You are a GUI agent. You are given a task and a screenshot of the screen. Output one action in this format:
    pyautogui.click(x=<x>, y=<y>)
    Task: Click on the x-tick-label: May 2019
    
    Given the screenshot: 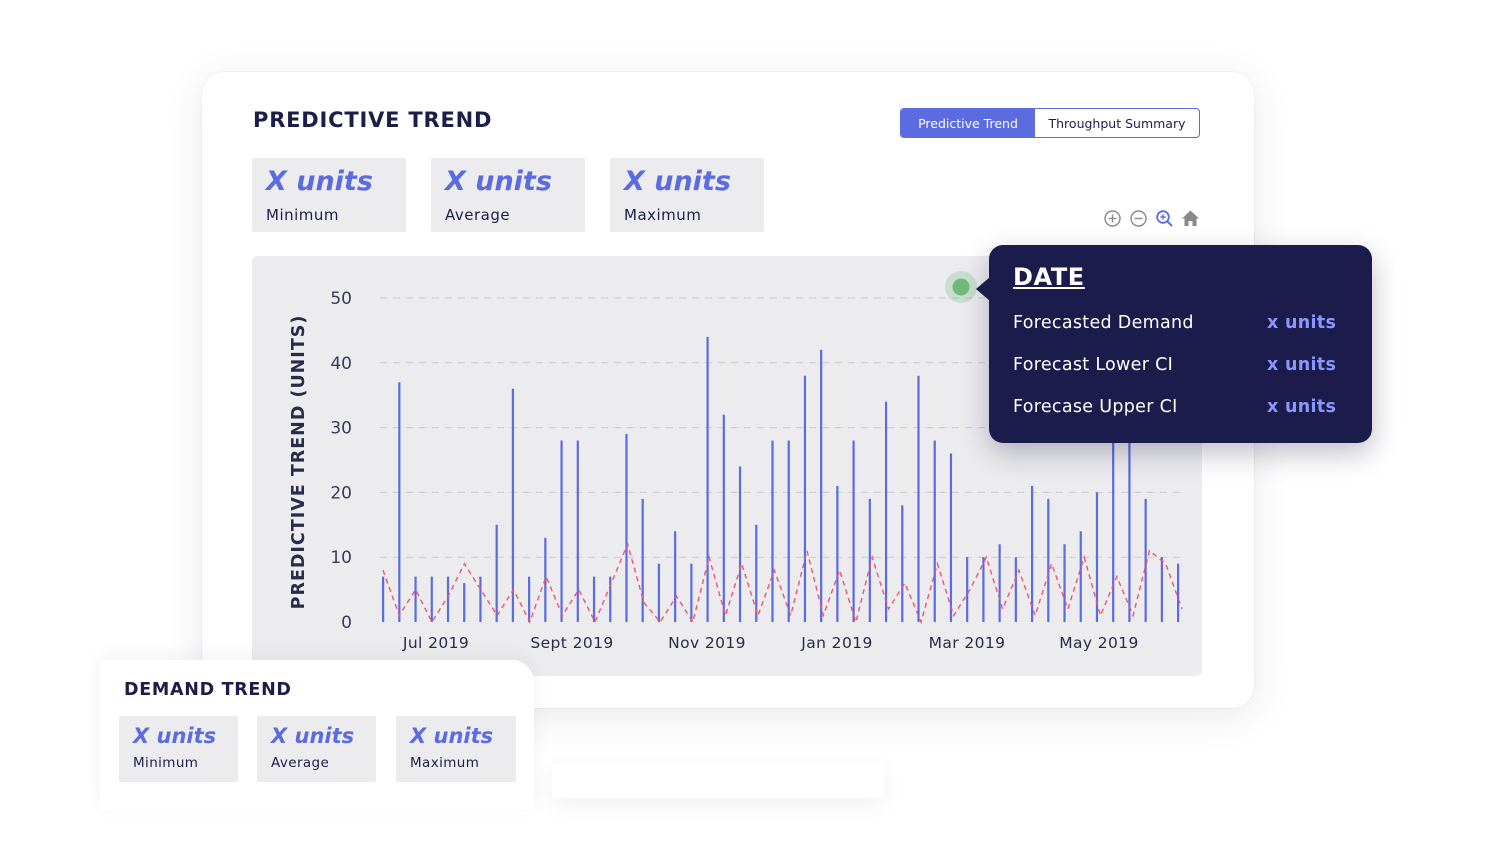 What is the action you would take?
    pyautogui.click(x=1099, y=643)
    